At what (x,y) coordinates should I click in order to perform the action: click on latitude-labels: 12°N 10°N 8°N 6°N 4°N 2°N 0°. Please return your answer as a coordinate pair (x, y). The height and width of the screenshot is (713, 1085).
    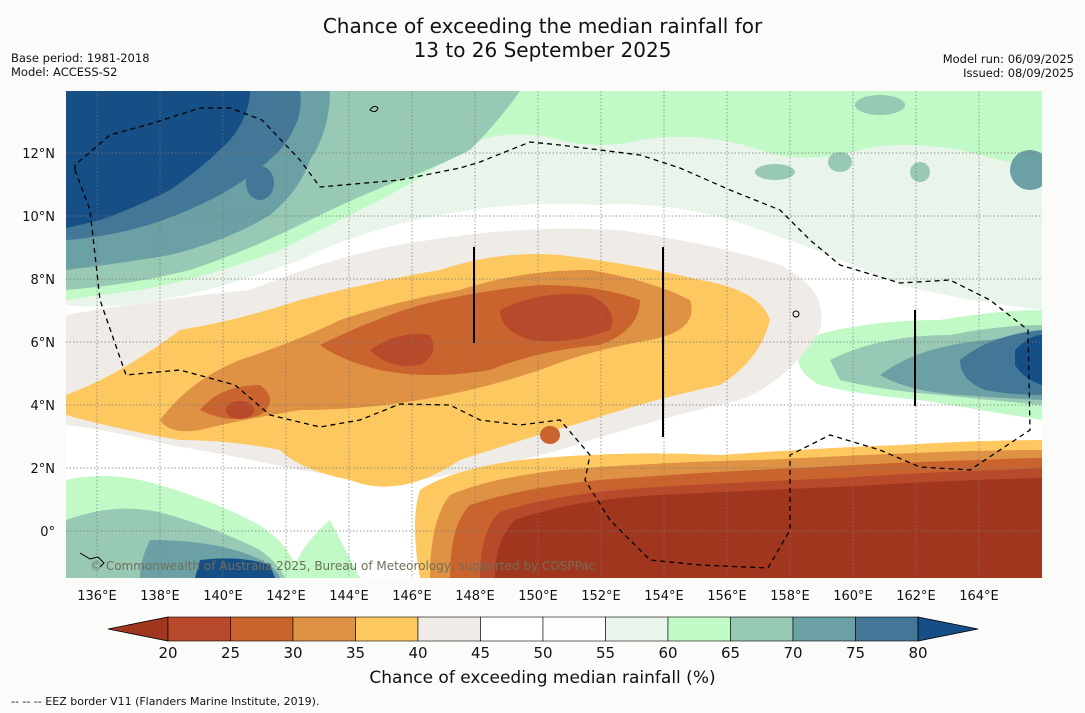
    Looking at the image, I should click on (38, 343).